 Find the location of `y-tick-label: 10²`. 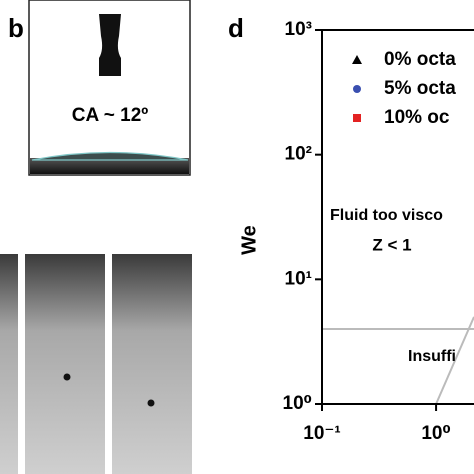

y-tick-label: 10² is located at coordinates (298, 154).